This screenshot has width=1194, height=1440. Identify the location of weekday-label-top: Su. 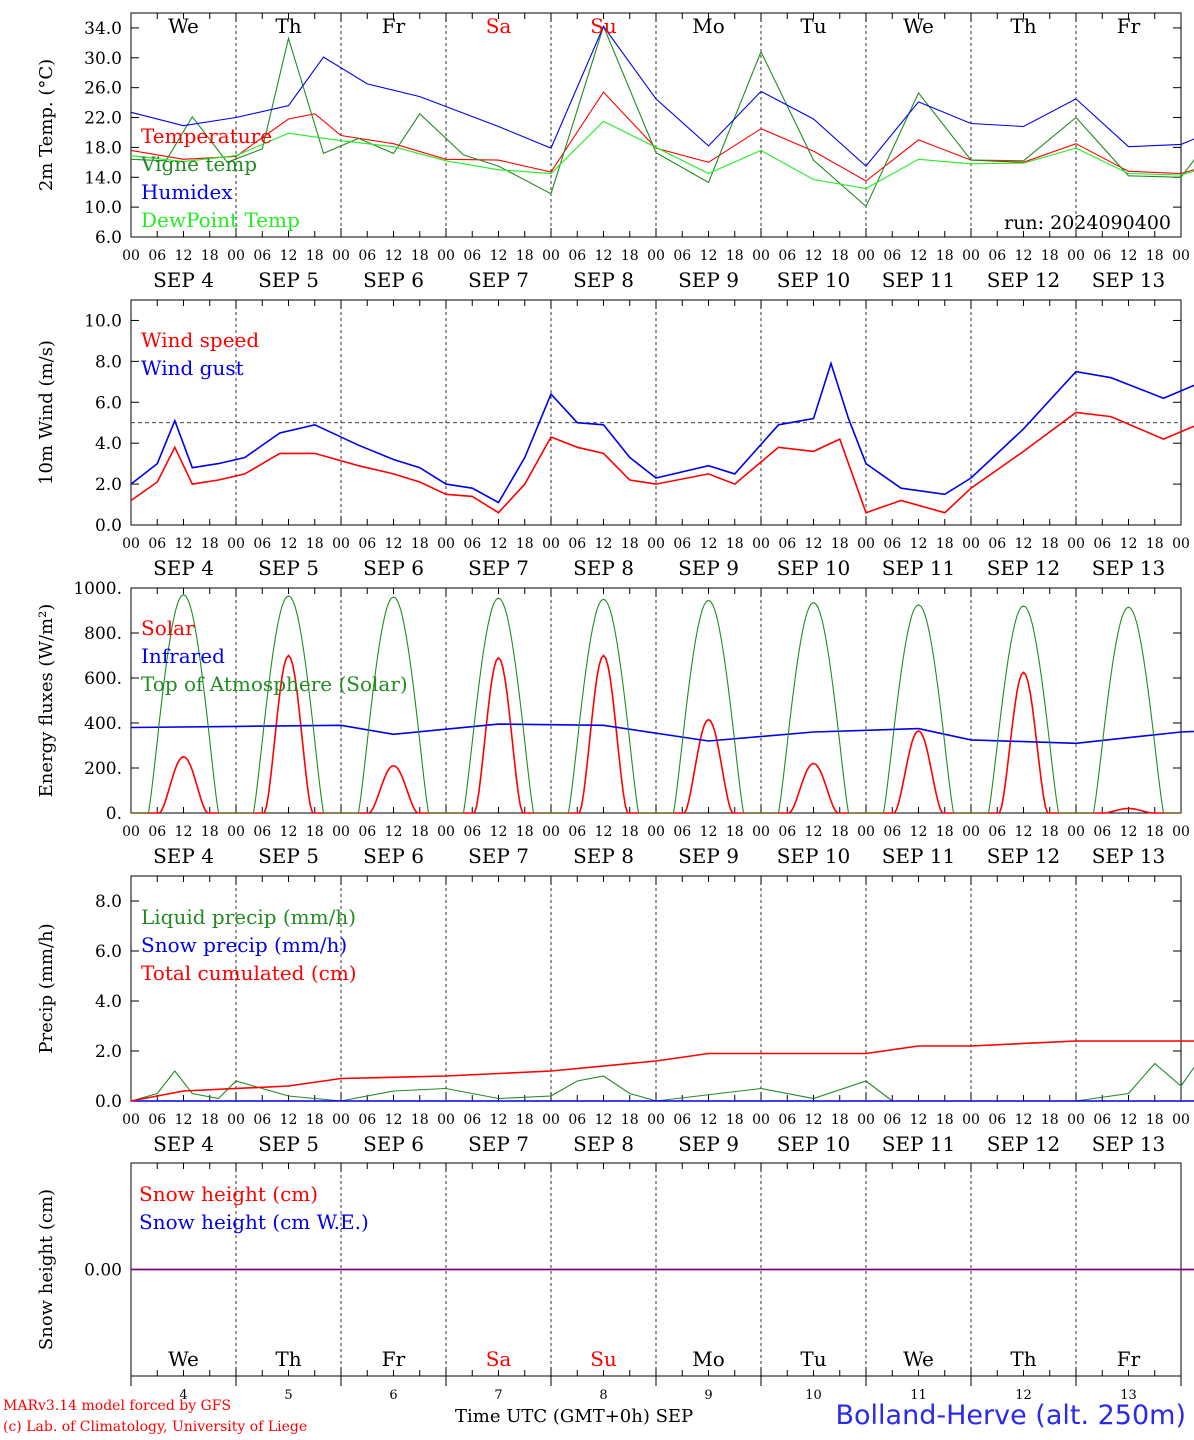
(603, 26).